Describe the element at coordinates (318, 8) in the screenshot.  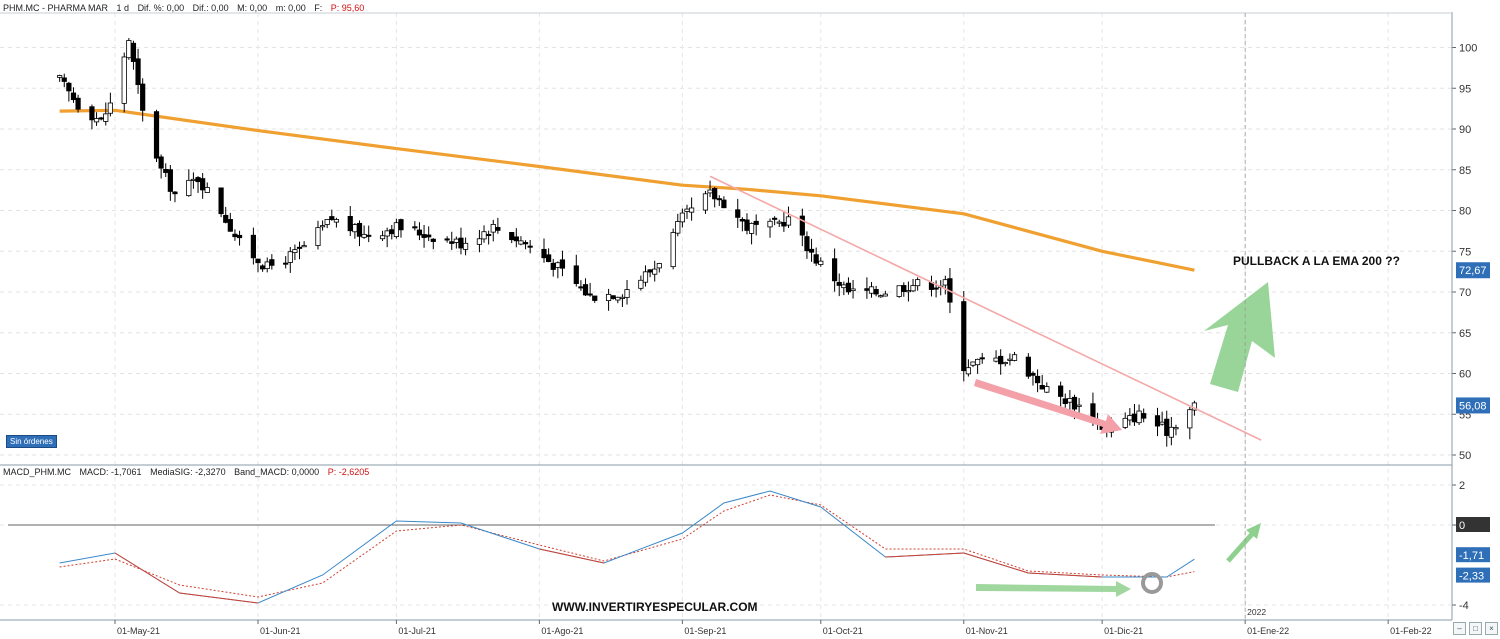
I see `f-label: F:` at that location.